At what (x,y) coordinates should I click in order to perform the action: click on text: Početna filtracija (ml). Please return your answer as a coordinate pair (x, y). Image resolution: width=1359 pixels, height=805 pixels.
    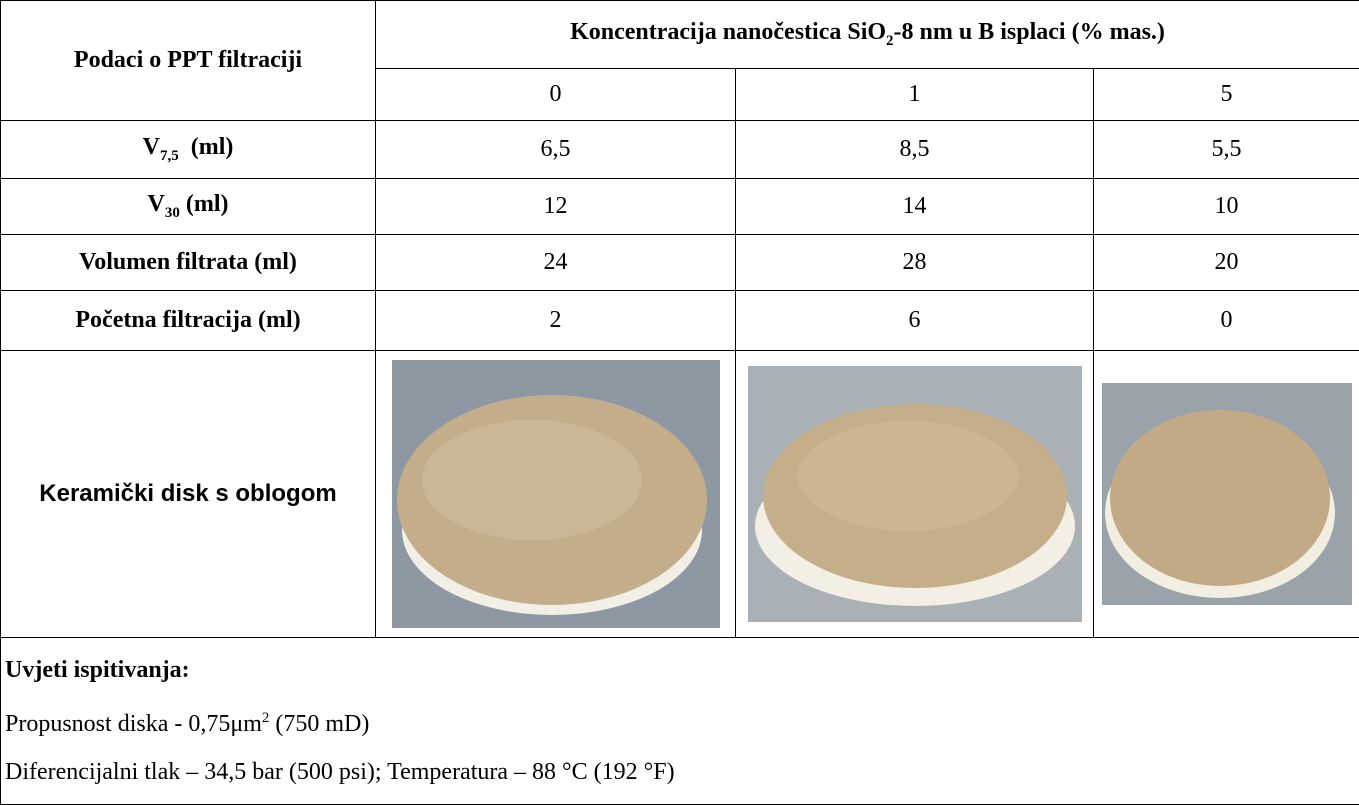
    Looking at the image, I should click on (187, 320).